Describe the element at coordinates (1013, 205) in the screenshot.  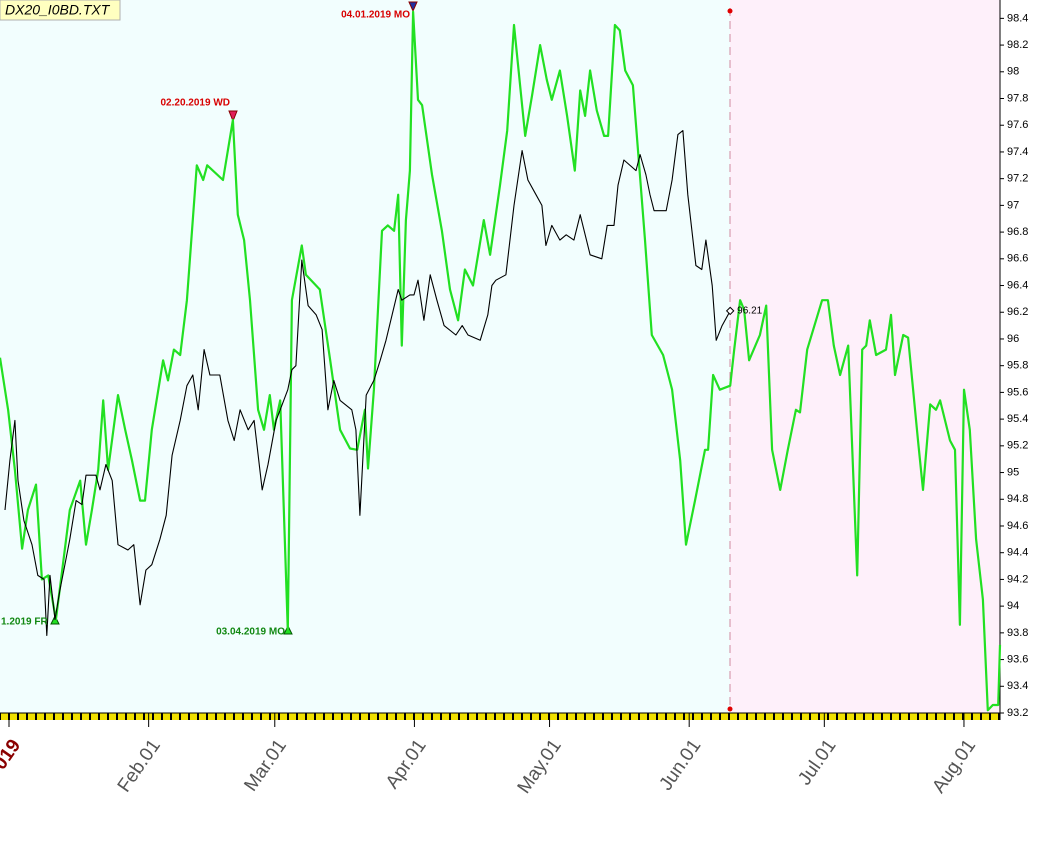
I see `y-tick-label: 97` at that location.